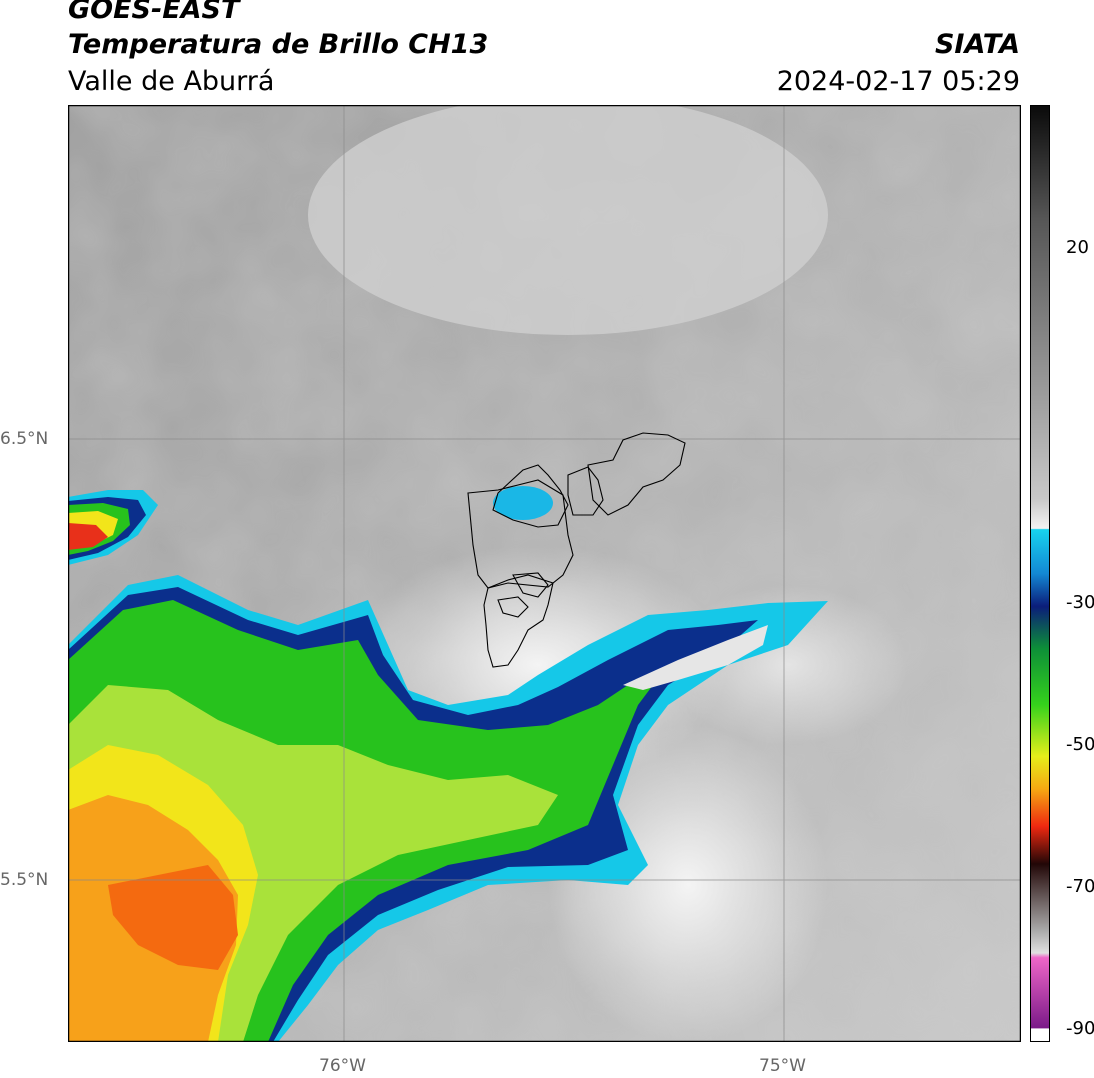 Image resolution: width=1094 pixels, height=1078 pixels. Describe the element at coordinates (1080, 1028) in the screenshot. I see `colorbar-tick-minus90: -90` at that location.